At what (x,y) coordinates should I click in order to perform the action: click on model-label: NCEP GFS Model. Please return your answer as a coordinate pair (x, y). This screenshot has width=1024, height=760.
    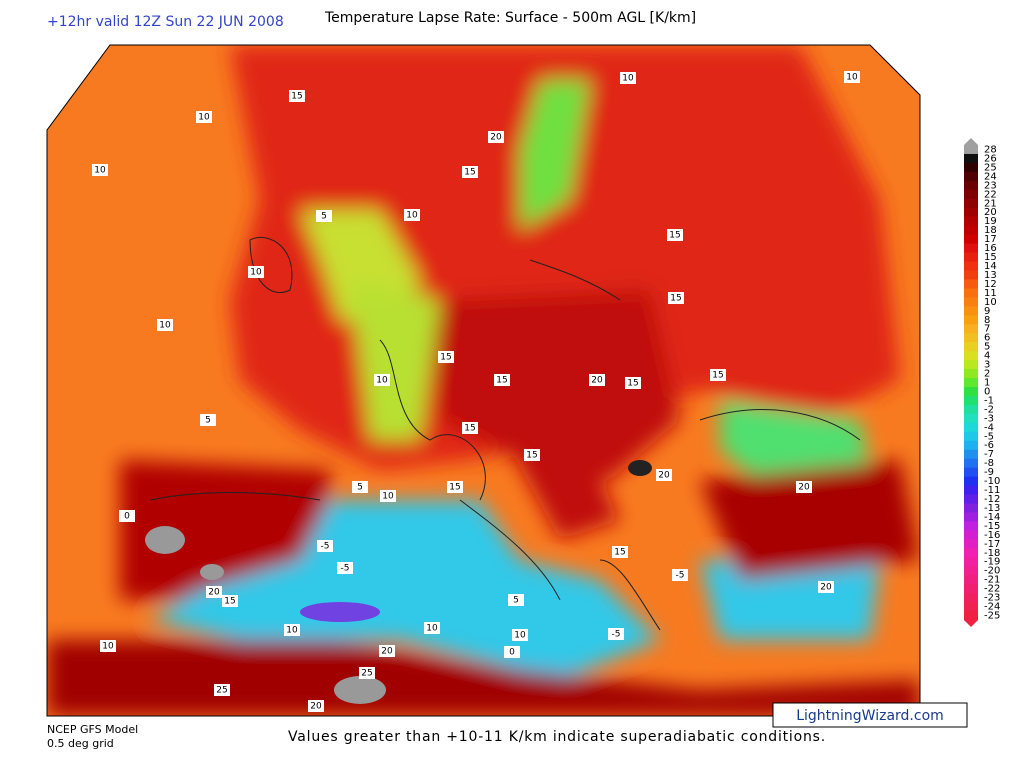
    Looking at the image, I should click on (92, 729).